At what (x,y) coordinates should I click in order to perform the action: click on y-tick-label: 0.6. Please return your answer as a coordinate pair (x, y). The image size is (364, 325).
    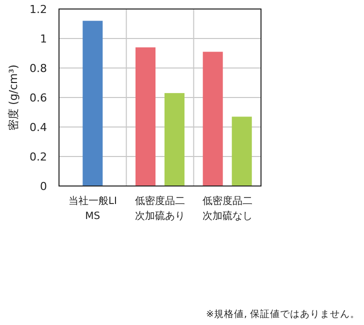
    Looking at the image, I should click on (38, 98).